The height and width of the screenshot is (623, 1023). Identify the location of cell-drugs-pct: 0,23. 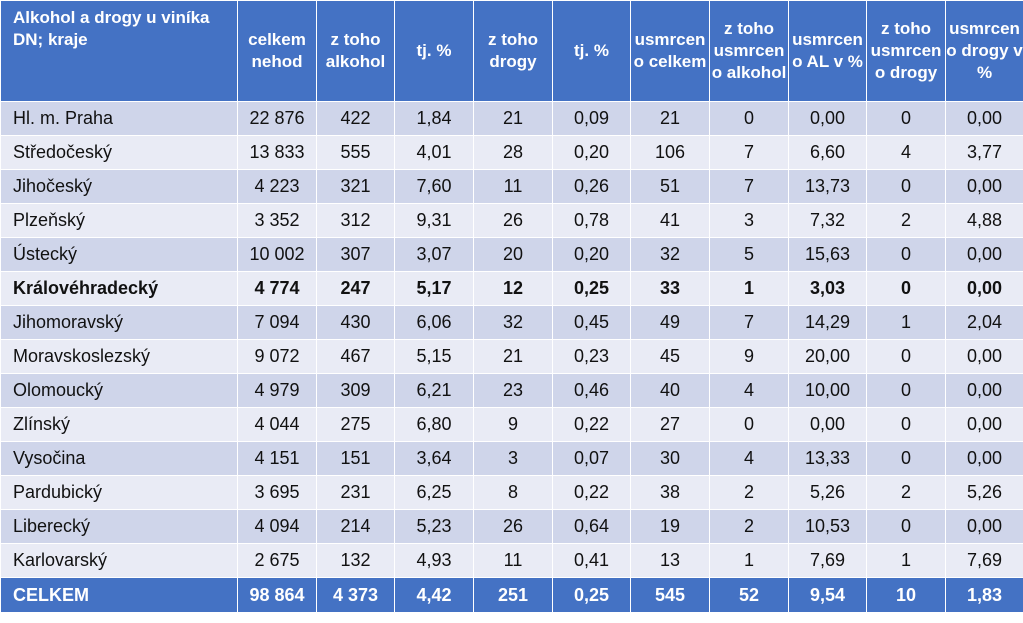
(591, 356).